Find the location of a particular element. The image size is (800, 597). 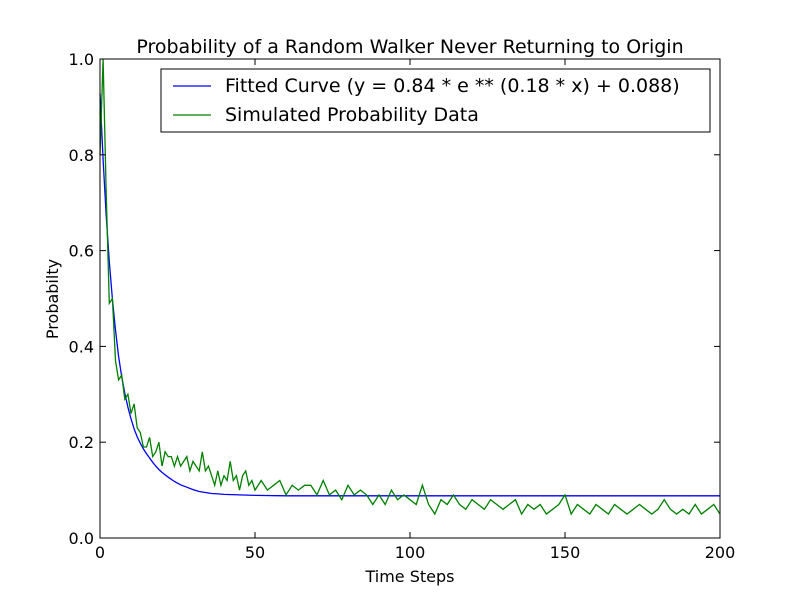

y-tick-label: 0.2 is located at coordinates (81, 442).